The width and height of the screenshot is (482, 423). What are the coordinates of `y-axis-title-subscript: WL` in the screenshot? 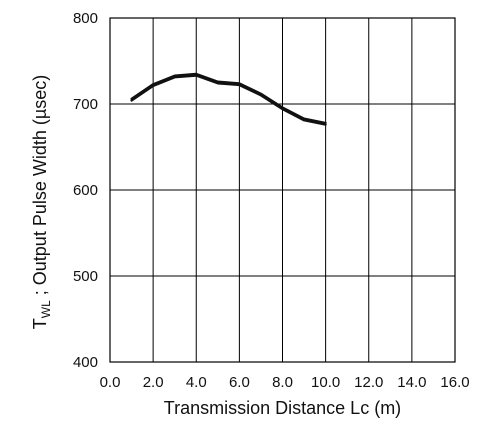 It's located at (46, 309).